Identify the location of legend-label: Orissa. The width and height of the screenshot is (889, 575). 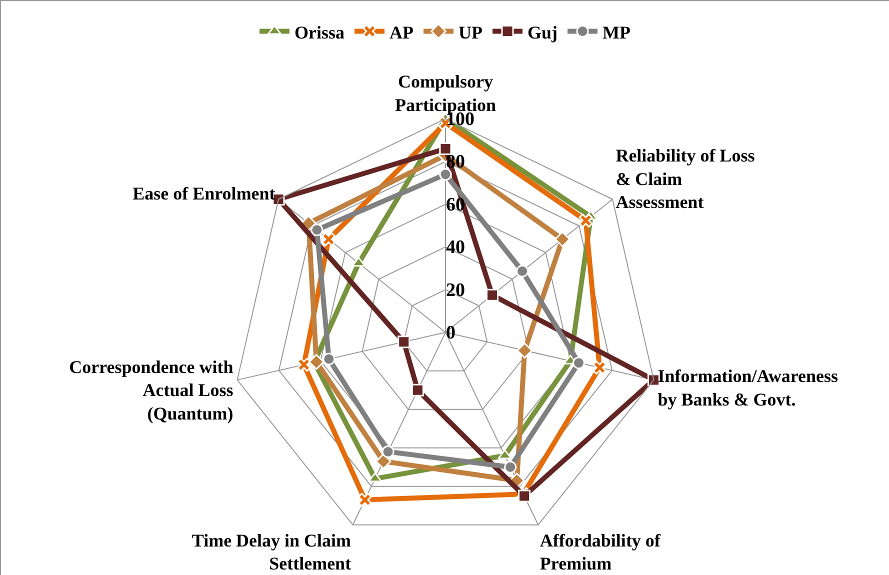
(319, 32).